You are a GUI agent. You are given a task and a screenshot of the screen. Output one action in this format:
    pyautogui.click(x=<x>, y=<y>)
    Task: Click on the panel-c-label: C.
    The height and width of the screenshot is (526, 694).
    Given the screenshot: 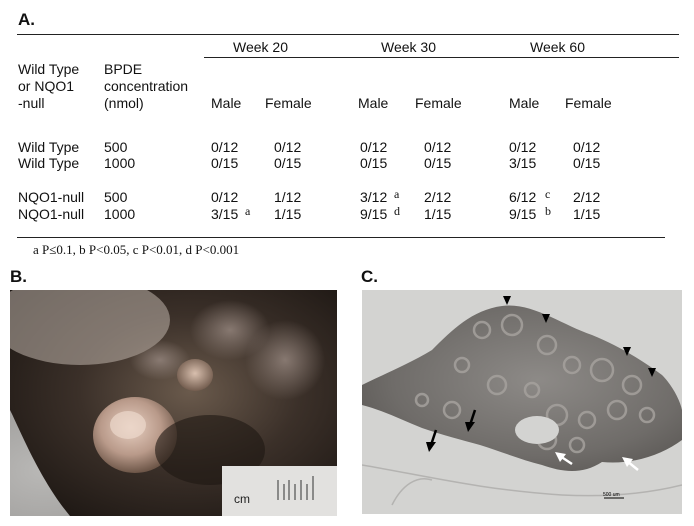 What is the action you would take?
    pyautogui.click(x=369, y=276)
    